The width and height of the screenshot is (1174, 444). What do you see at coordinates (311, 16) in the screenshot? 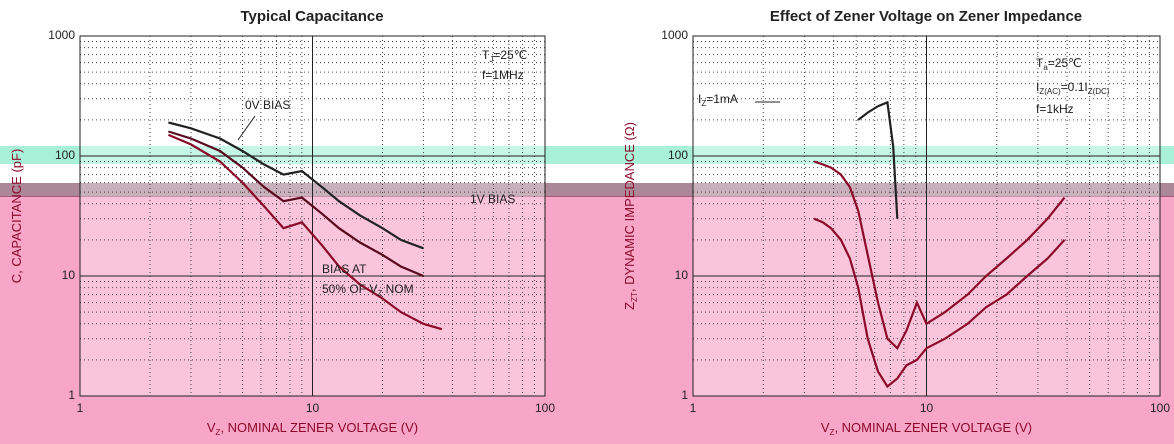
I see `chart-title: Typical Capacitance` at bounding box center [311, 16].